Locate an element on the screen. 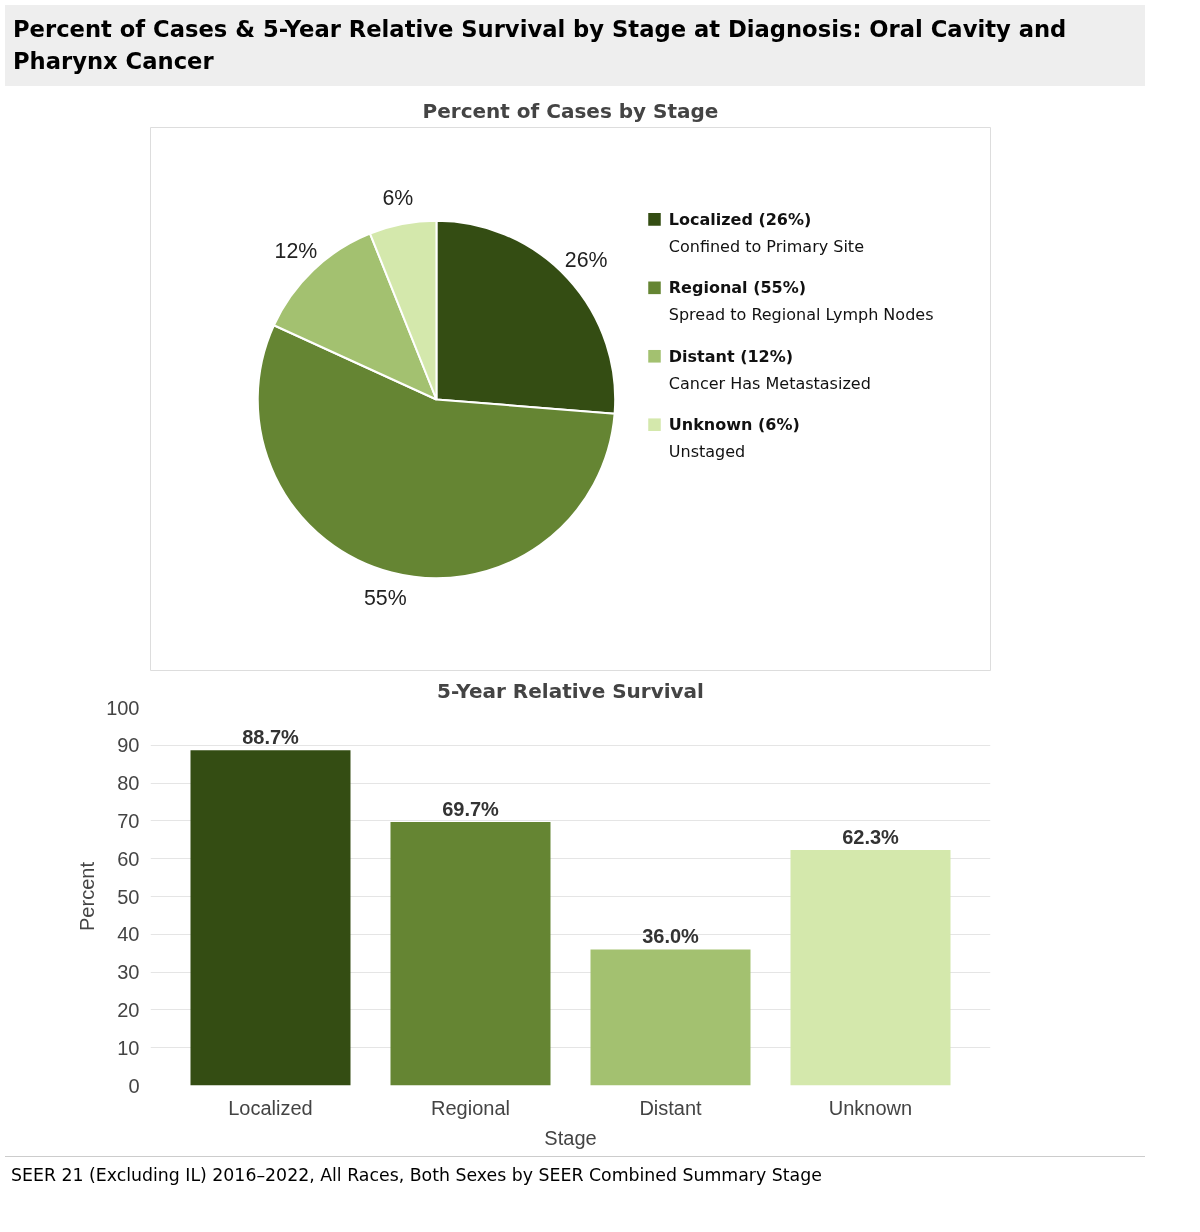 This screenshot has height=1232, width=1200. text: Unstaged is located at coordinates (707, 451).